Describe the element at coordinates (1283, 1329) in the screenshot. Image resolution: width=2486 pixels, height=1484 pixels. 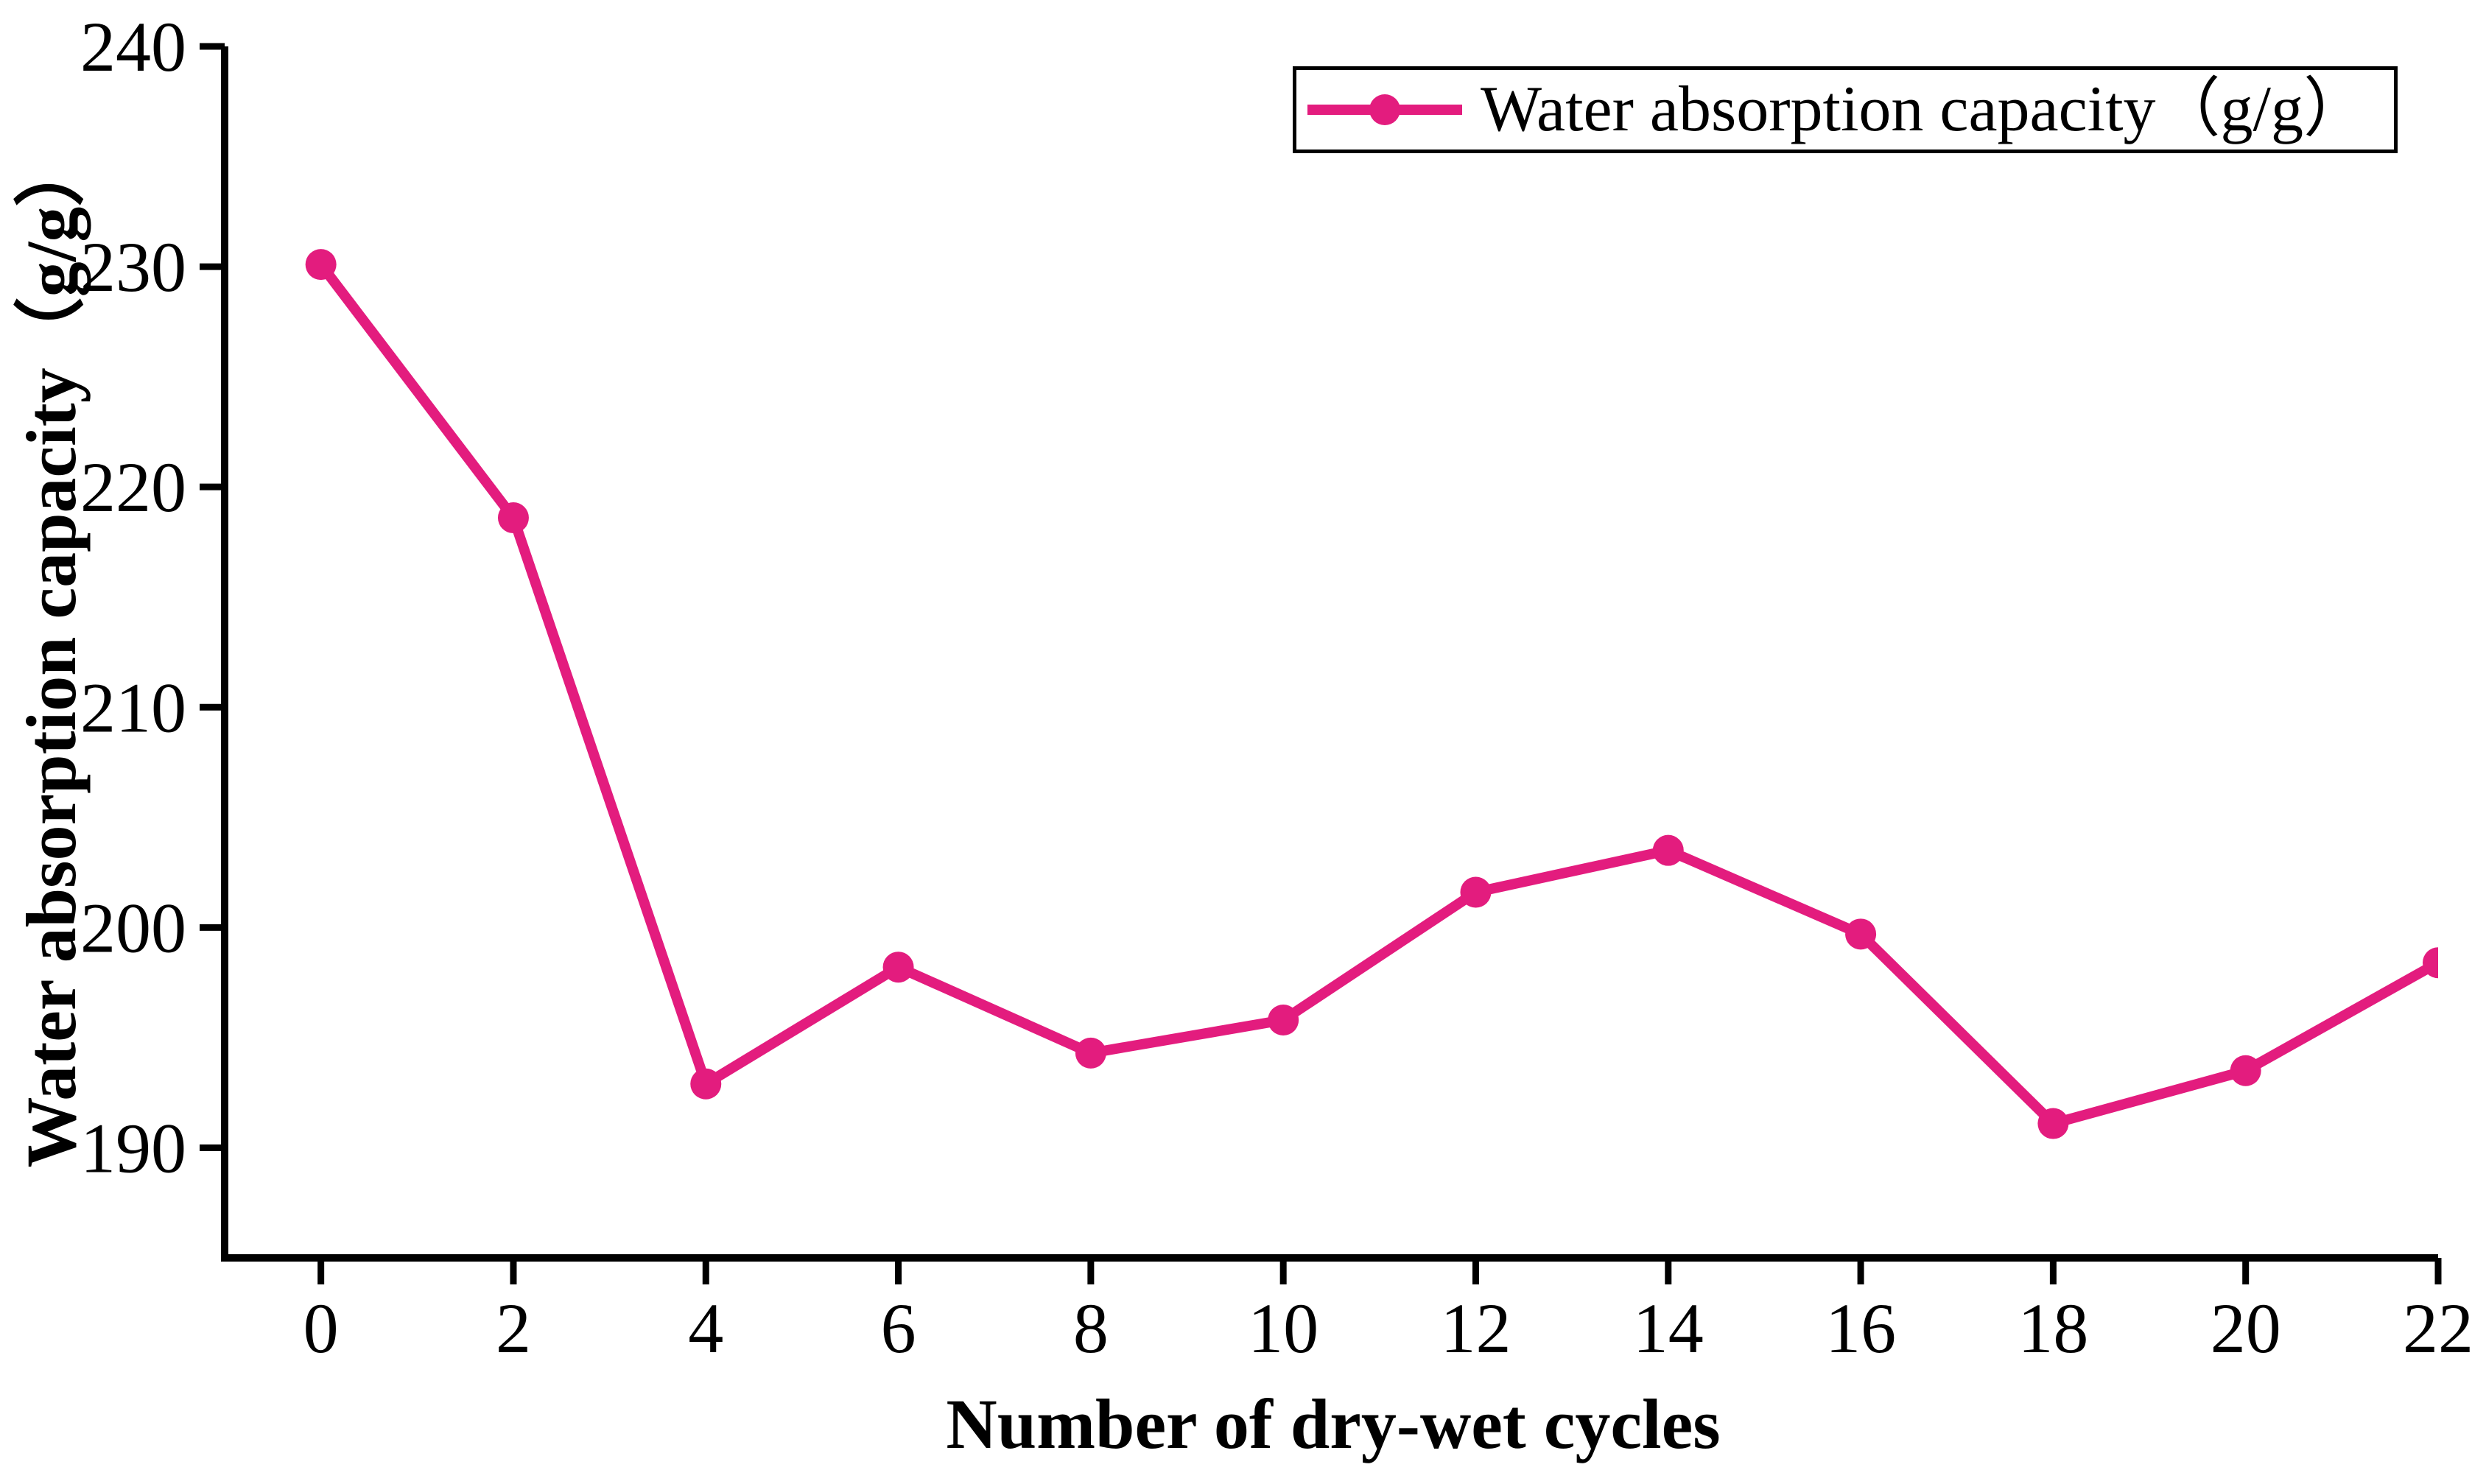
I see `x-tick-label: 10` at that location.